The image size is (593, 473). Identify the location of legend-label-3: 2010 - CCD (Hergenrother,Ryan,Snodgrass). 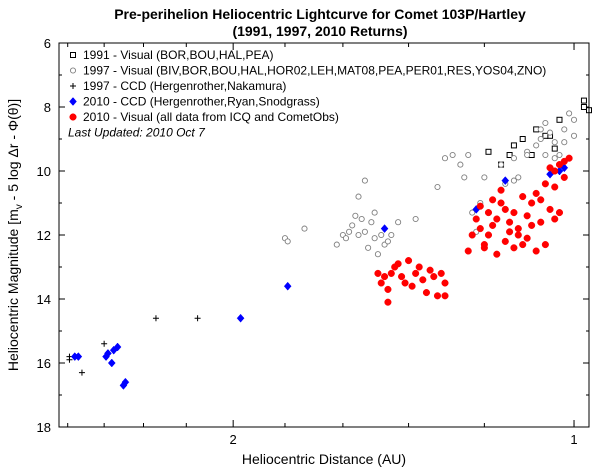
(201, 102).